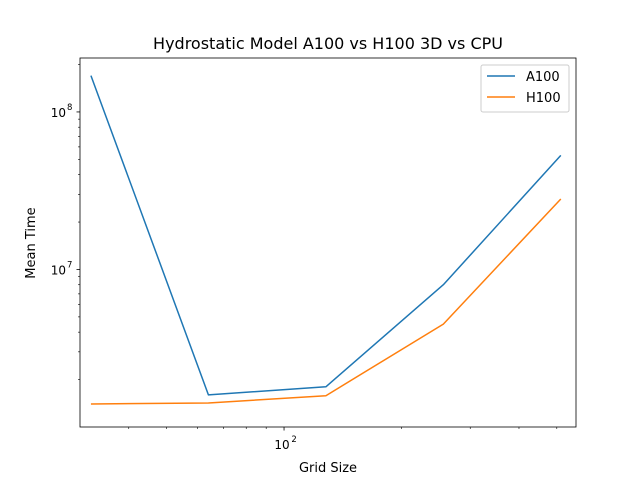  Describe the element at coordinates (281, 445) in the screenshot. I see `x-tick-label: 10` at that location.